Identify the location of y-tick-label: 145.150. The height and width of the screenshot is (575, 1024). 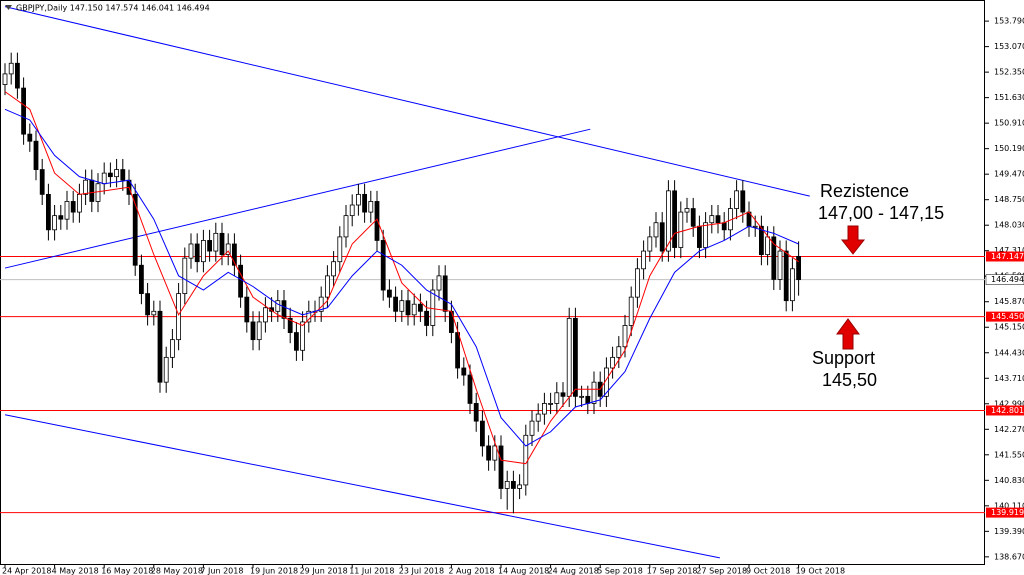
(1009, 327).